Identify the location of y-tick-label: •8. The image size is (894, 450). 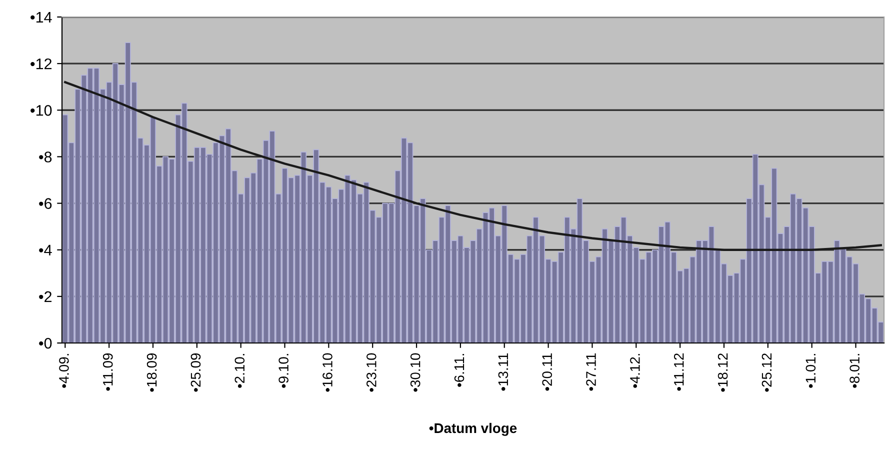
(45, 157).